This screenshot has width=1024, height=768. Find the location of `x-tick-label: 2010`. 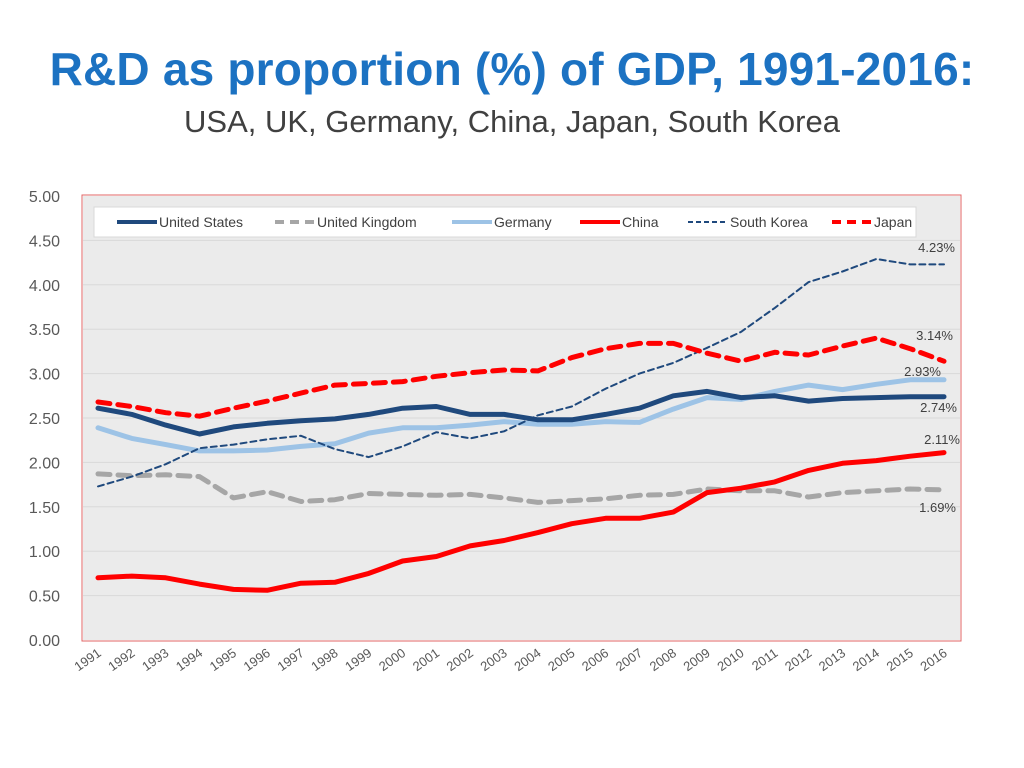

x-tick-label: 2010 is located at coordinates (730, 659).